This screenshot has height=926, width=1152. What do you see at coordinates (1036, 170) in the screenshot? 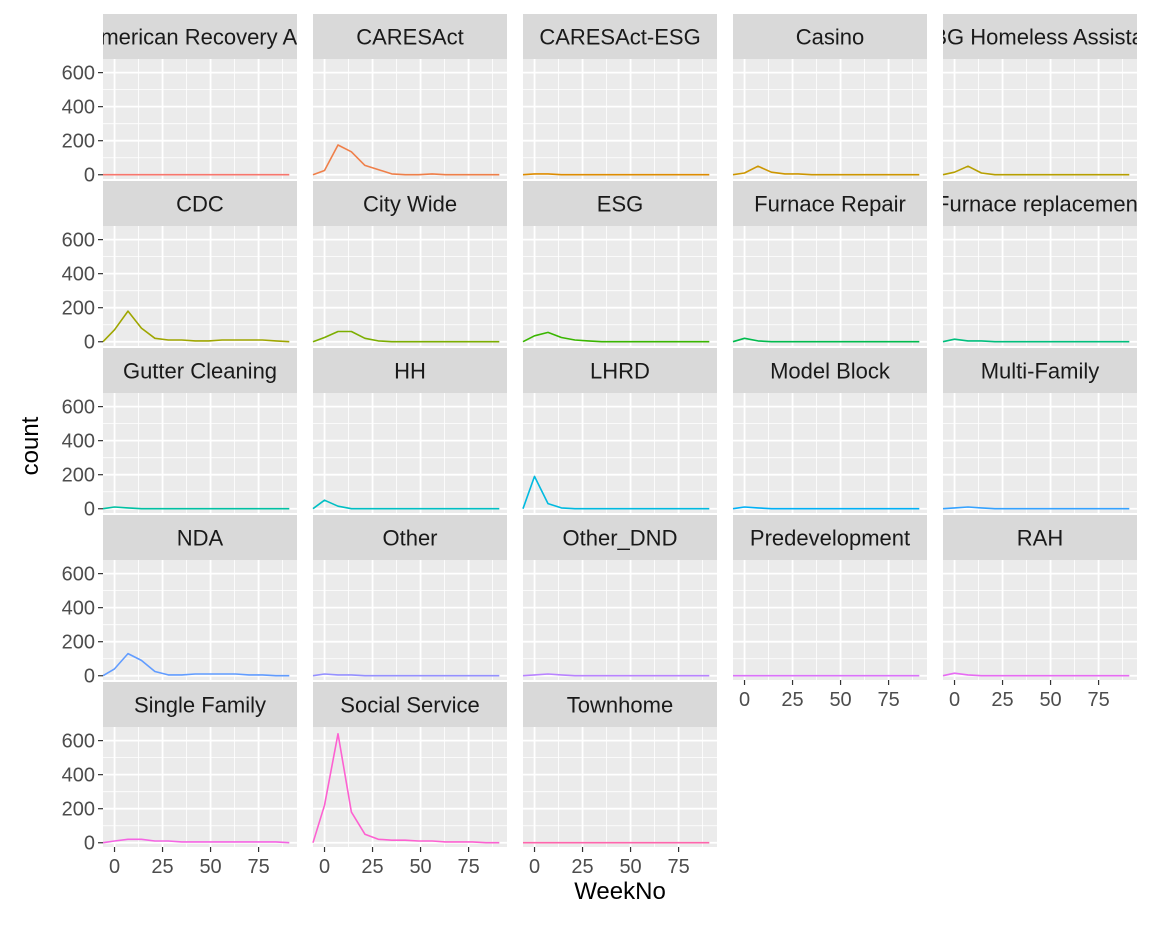
I see `series-line-cdbg-homeless-assistance` at bounding box center [1036, 170].